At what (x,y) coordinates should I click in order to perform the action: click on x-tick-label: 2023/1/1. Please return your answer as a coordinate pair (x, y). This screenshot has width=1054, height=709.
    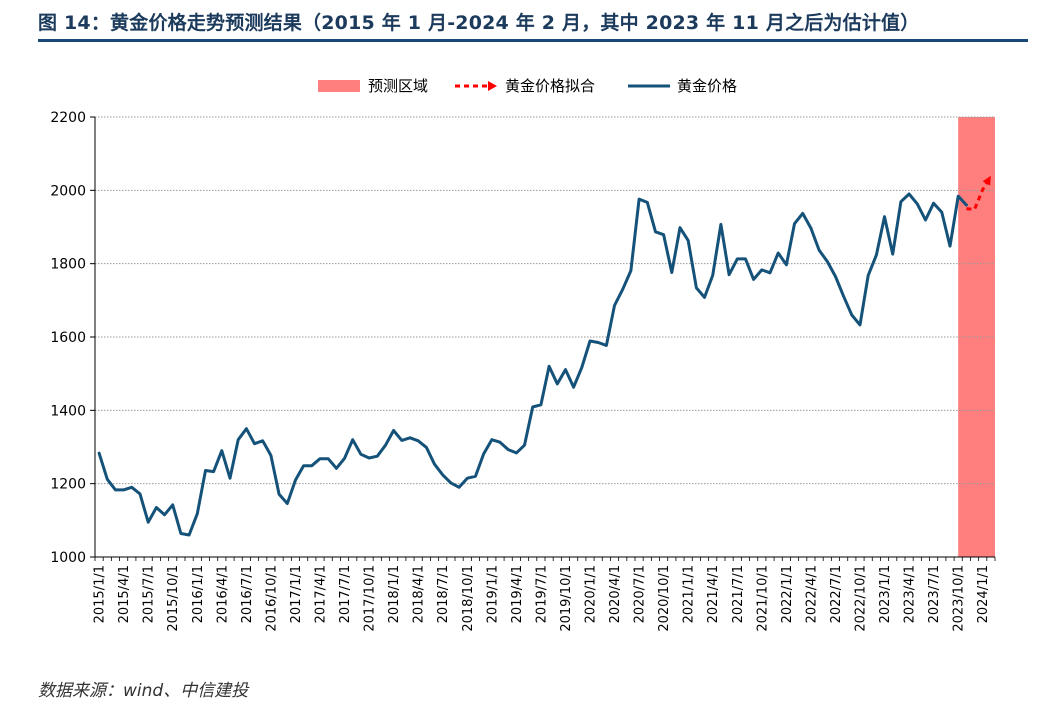
    Looking at the image, I should click on (885, 594).